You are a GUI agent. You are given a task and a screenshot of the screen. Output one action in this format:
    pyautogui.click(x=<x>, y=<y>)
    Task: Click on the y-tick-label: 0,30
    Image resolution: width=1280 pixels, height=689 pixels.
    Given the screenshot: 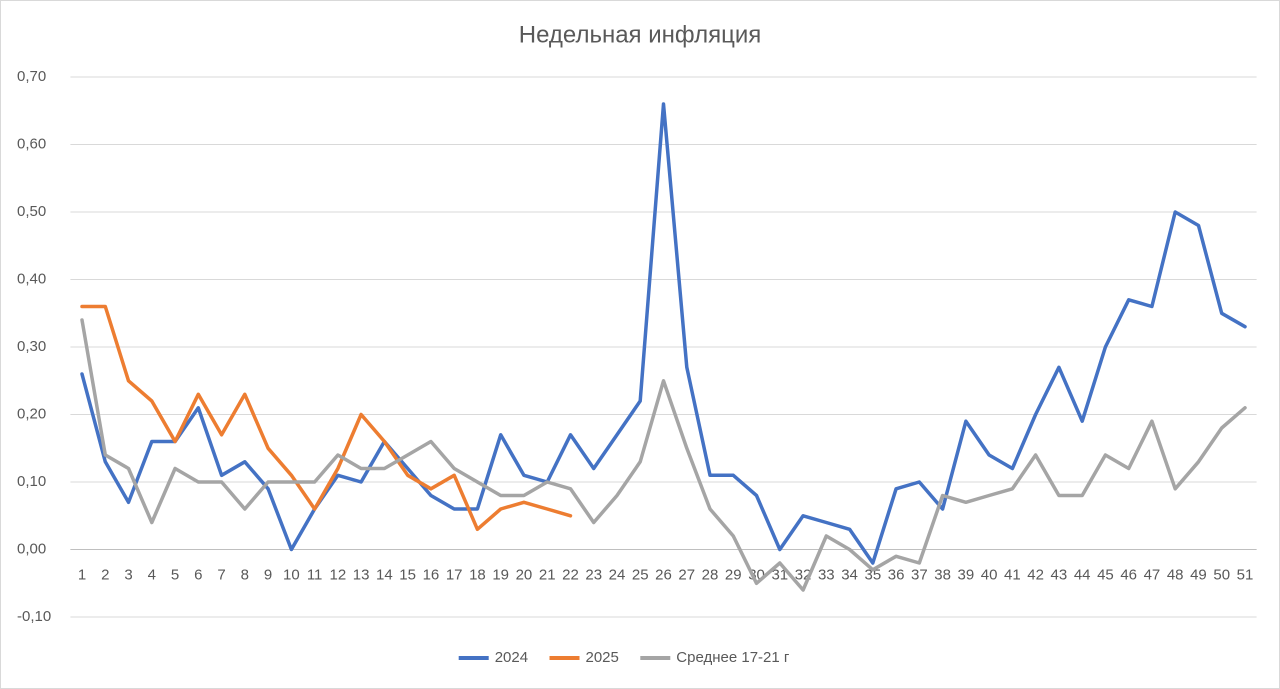 What is the action you would take?
    pyautogui.click(x=31, y=346)
    